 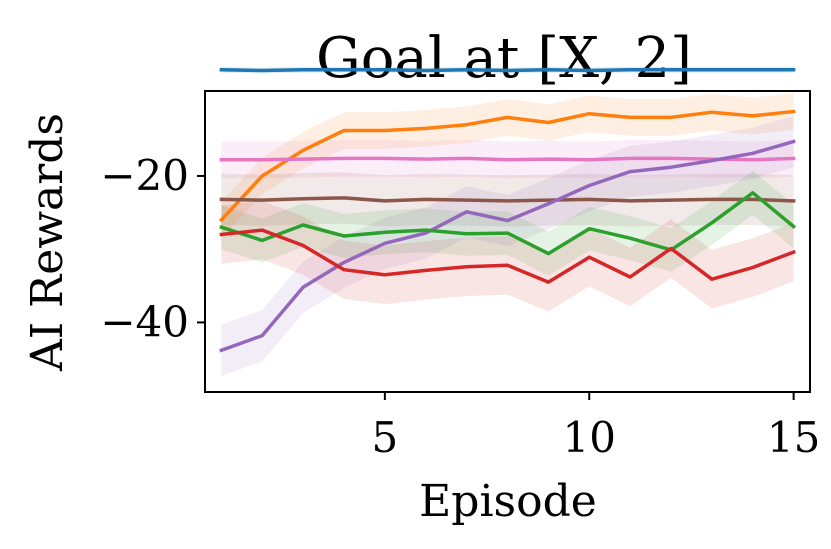 What do you see at coordinates (793, 437) in the screenshot?
I see `x-tick-label: 15` at bounding box center [793, 437].